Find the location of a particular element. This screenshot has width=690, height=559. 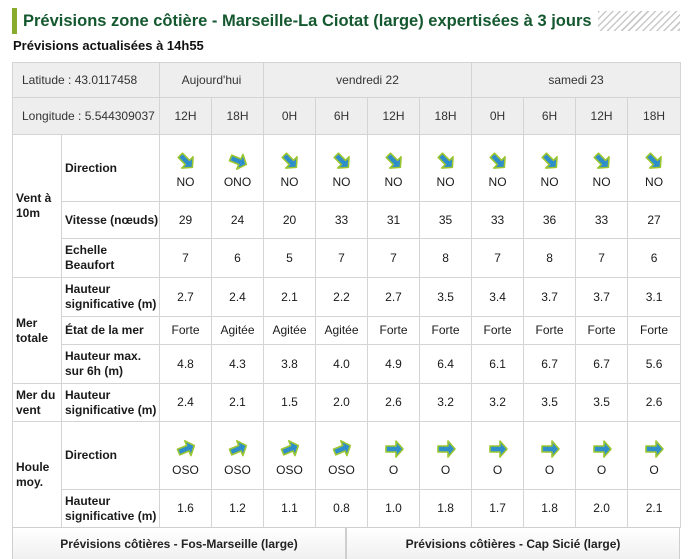

latitude: Latitude : 43.0117458 is located at coordinates (86, 80).